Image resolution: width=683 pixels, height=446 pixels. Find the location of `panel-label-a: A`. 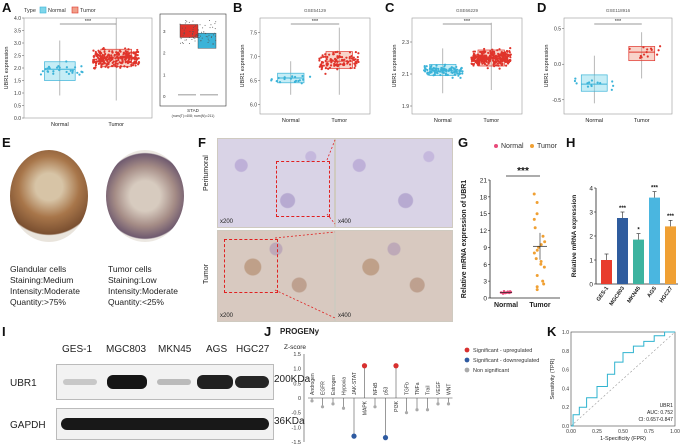

panel-label-a: A is located at coordinates (7, 7).